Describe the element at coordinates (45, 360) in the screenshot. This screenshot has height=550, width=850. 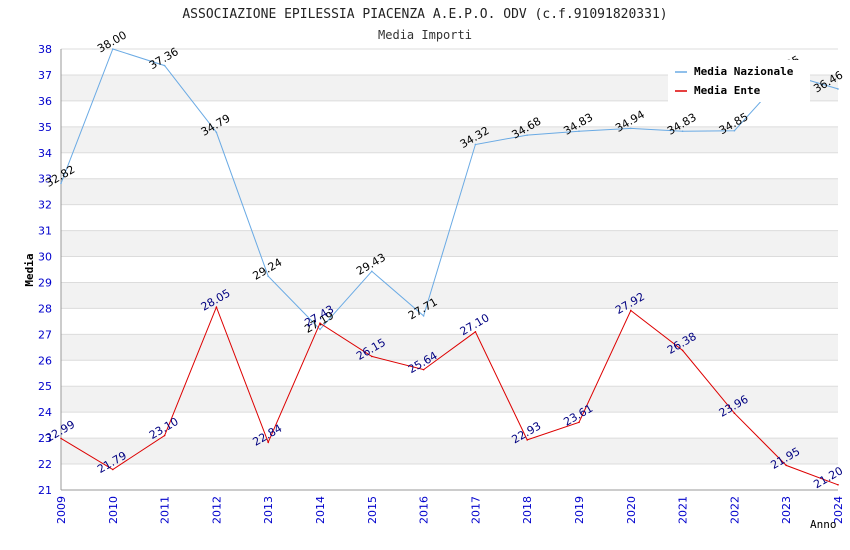
I see `y-tick-label: 26` at that location.